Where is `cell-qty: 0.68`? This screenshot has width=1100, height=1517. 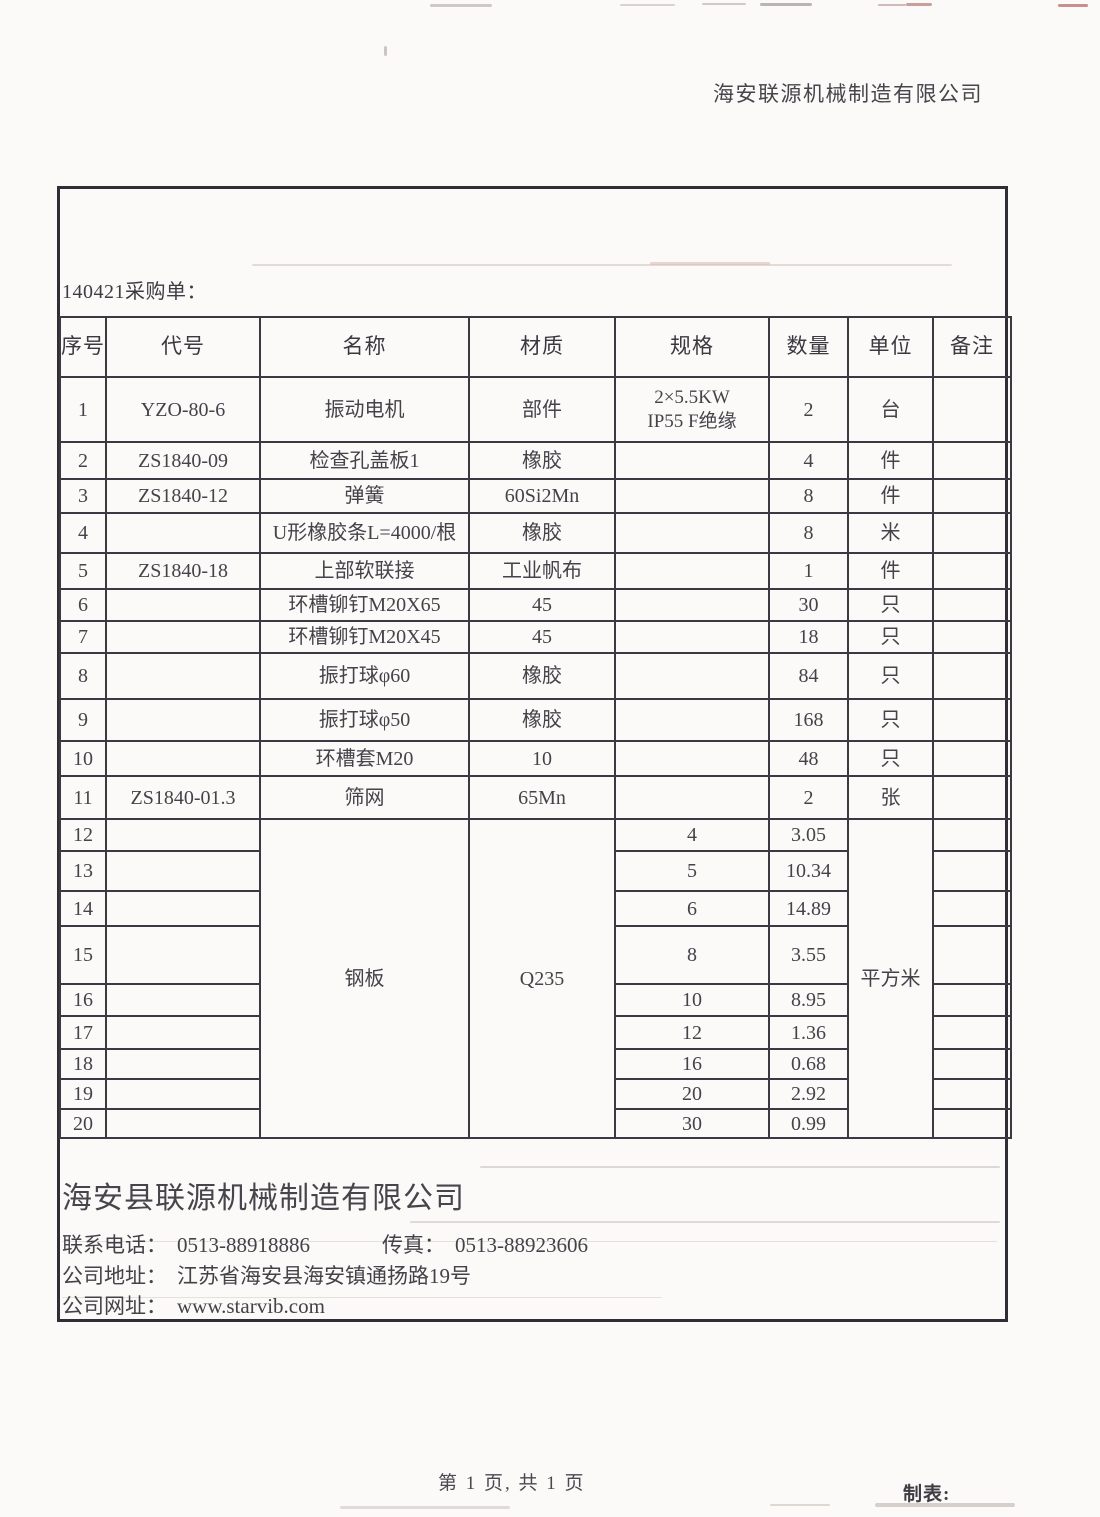 cell-qty: 0.68 is located at coordinates (808, 1064).